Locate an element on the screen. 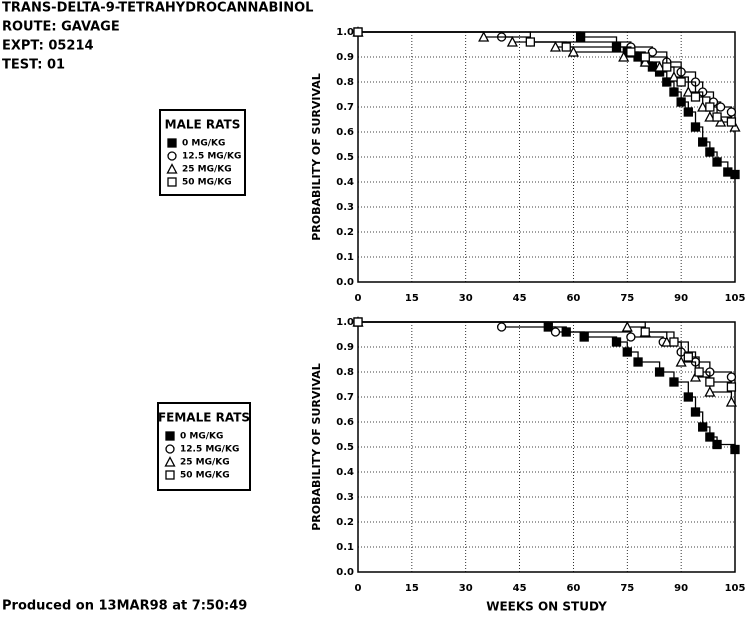 The height and width of the screenshot is (617, 746). legend-title: MALE RATS is located at coordinates (203, 125).